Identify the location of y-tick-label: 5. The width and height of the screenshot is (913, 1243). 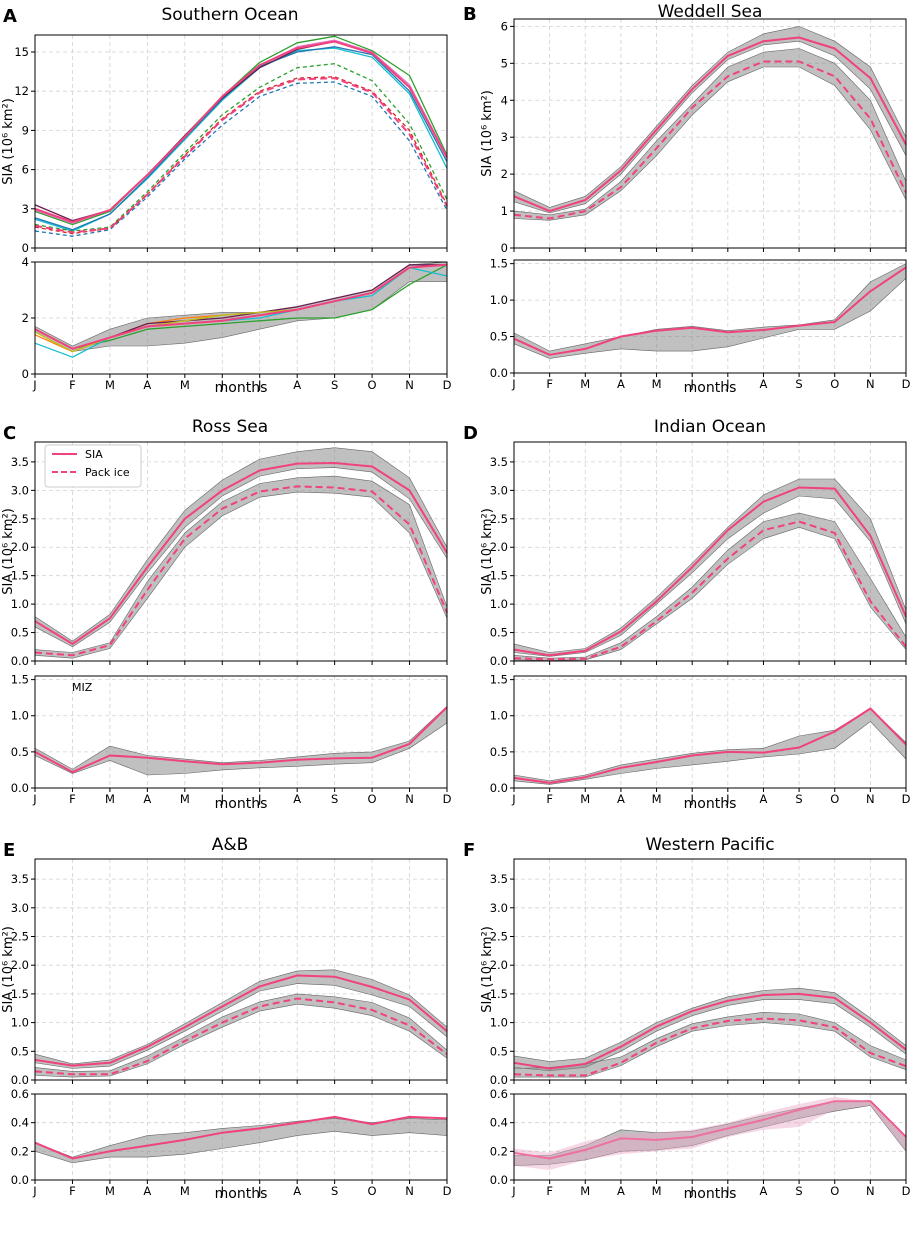
(504, 63).